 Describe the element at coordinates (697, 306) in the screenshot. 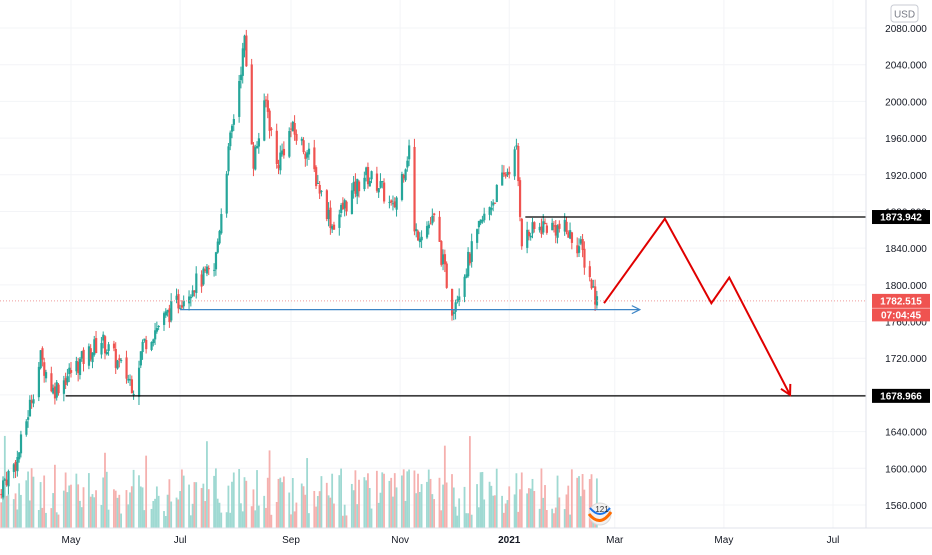

I see `forecast-path` at that location.